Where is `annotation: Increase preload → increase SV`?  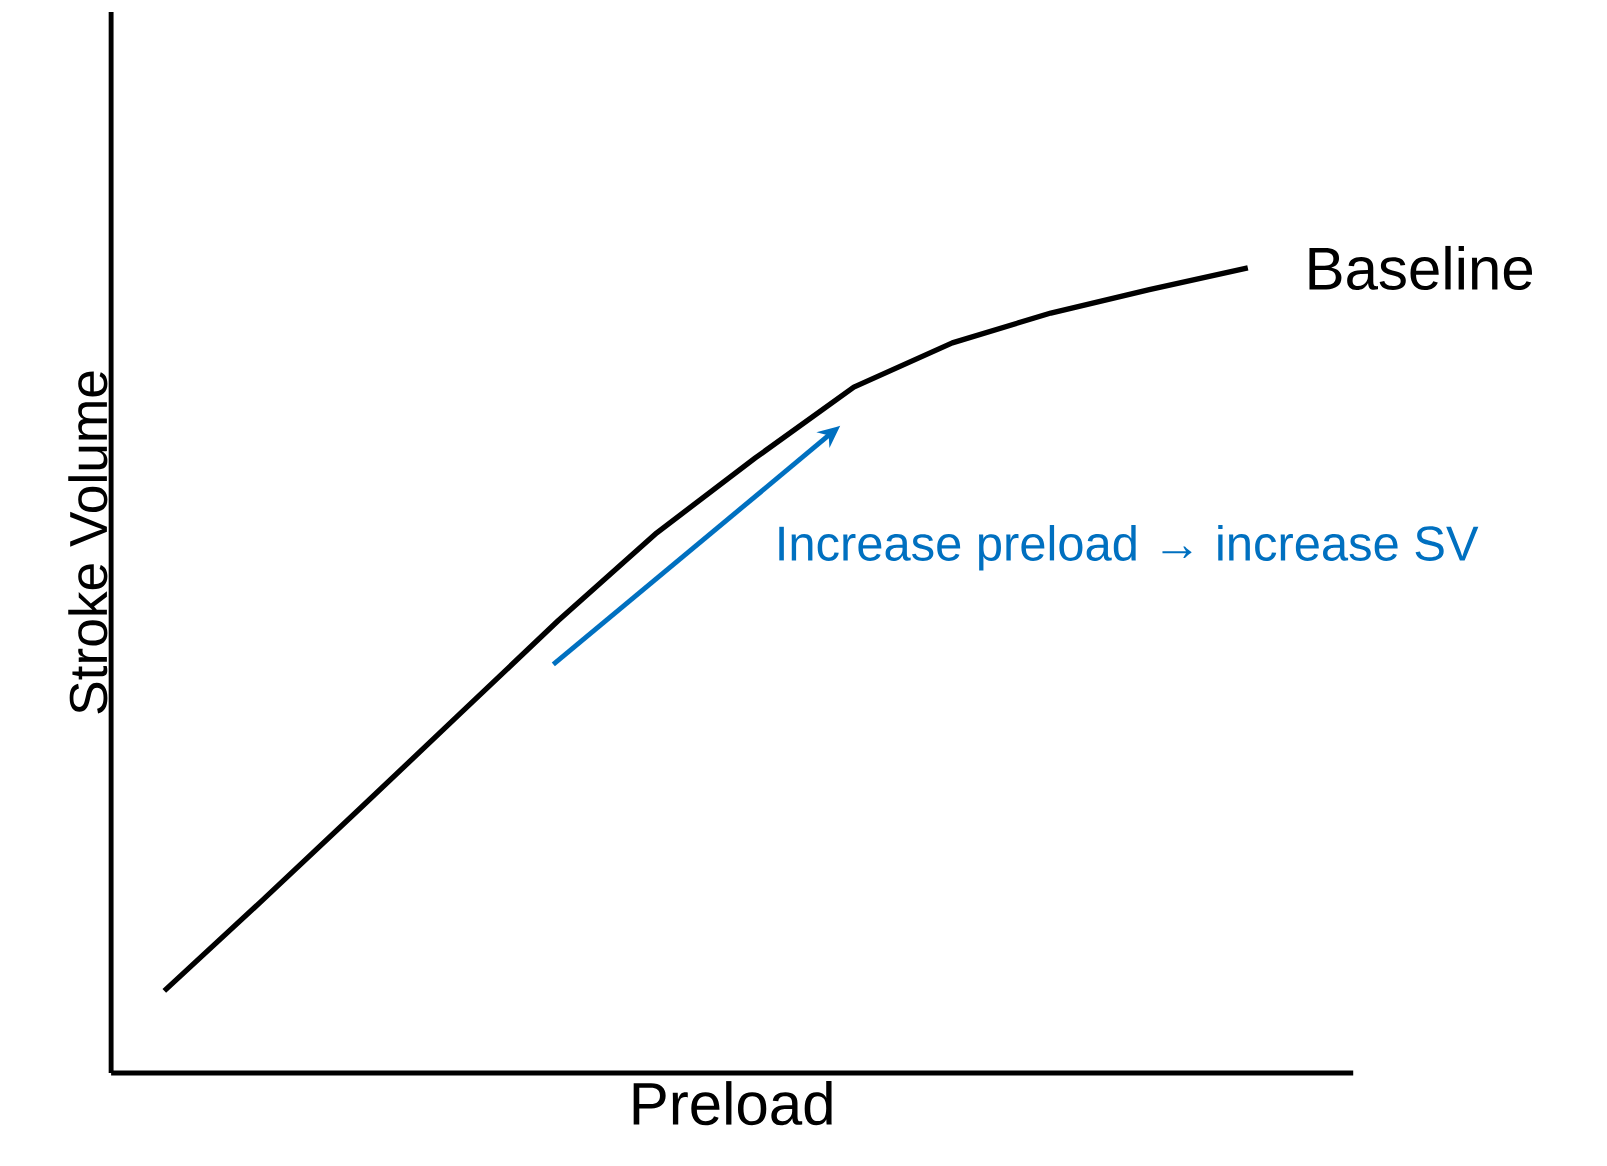 annotation: Increase preload → increase SV is located at coordinates (1129, 547).